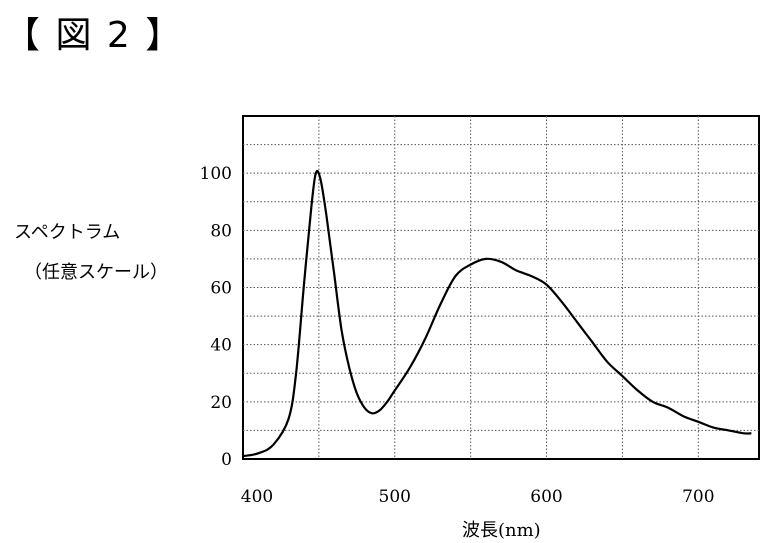  What do you see at coordinates (698, 497) in the screenshot?
I see `x-tick-label: 700` at bounding box center [698, 497].